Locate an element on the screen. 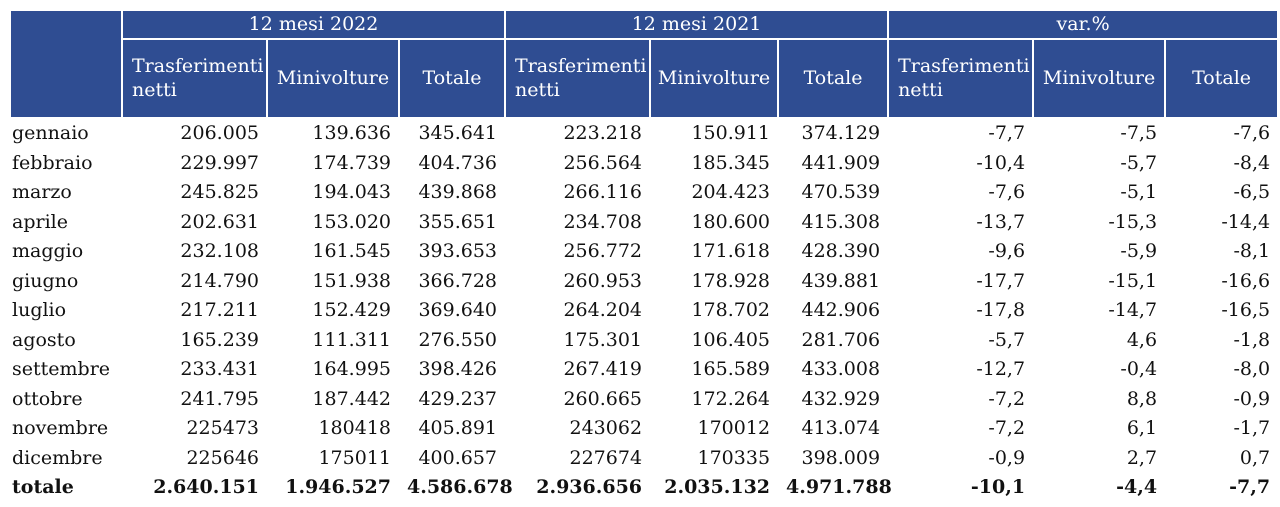 This screenshot has height=507, width=1280. value-cell: 206.005 is located at coordinates (219, 133).